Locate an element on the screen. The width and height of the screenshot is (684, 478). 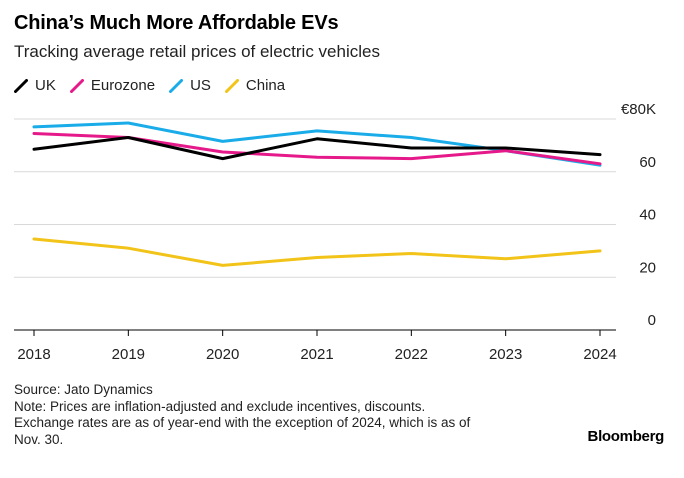
bloomberg-logo: Bloomberg is located at coordinates (626, 436).